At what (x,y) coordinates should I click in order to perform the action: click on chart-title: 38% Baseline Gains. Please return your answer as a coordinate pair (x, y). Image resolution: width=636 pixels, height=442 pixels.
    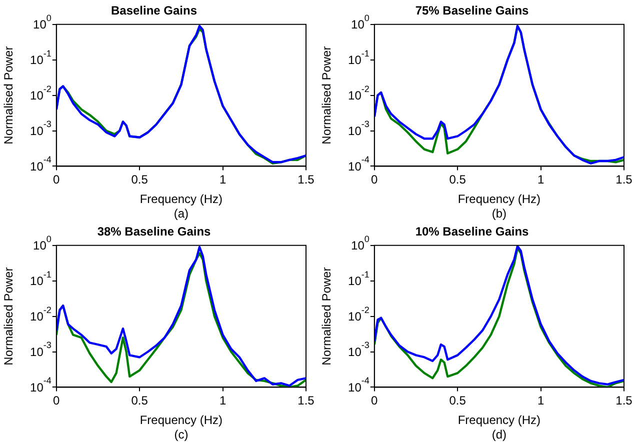
    Looking at the image, I should click on (154, 231).